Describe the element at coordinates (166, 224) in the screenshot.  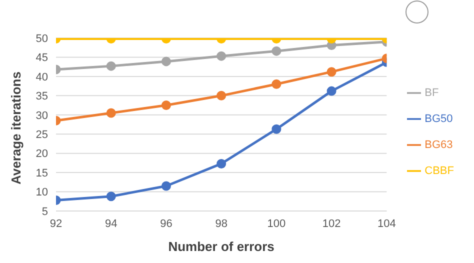
I see `x-tick-label: 96` at that location.